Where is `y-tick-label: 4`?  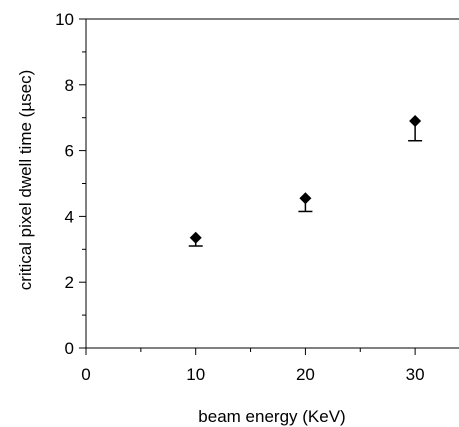
y-tick-label: 4 is located at coordinates (69, 216).